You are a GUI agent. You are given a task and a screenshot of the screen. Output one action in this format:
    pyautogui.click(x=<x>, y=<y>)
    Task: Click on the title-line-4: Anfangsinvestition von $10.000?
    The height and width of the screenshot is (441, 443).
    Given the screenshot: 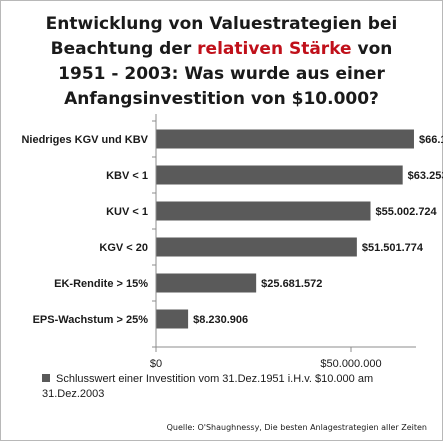 What is the action you would take?
    pyautogui.click(x=221, y=99)
    